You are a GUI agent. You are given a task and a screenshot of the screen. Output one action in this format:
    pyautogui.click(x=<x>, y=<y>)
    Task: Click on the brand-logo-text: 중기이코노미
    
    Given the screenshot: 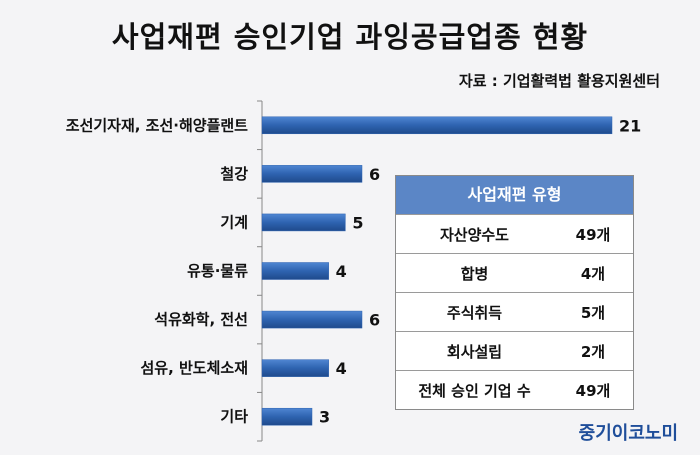 What is the action you would take?
    pyautogui.click(x=628, y=433)
    